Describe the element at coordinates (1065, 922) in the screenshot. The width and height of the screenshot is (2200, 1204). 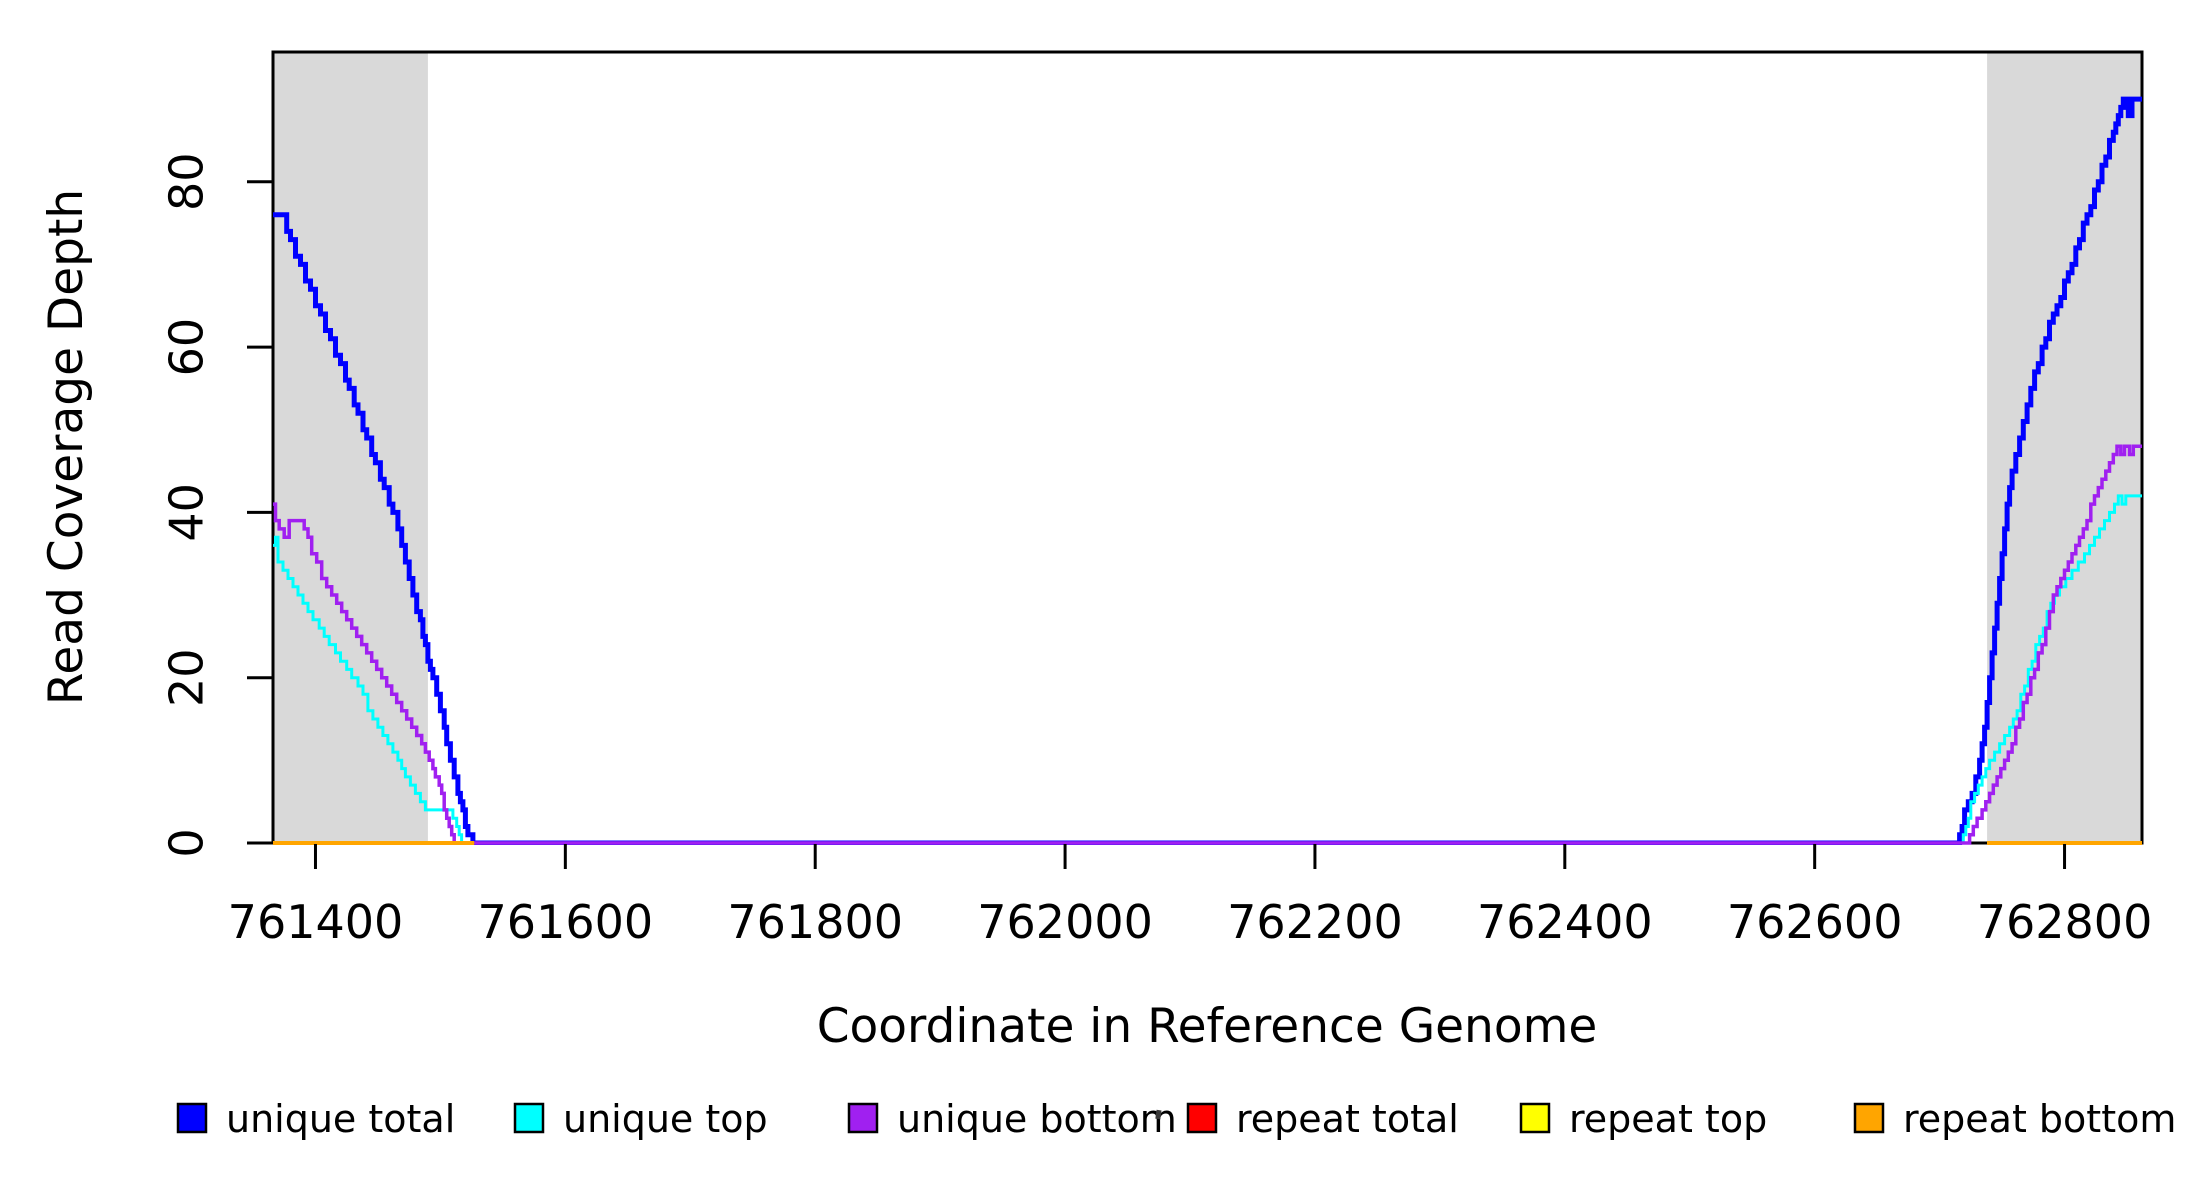
I see `x-tick-label-762000: 762000` at that location.